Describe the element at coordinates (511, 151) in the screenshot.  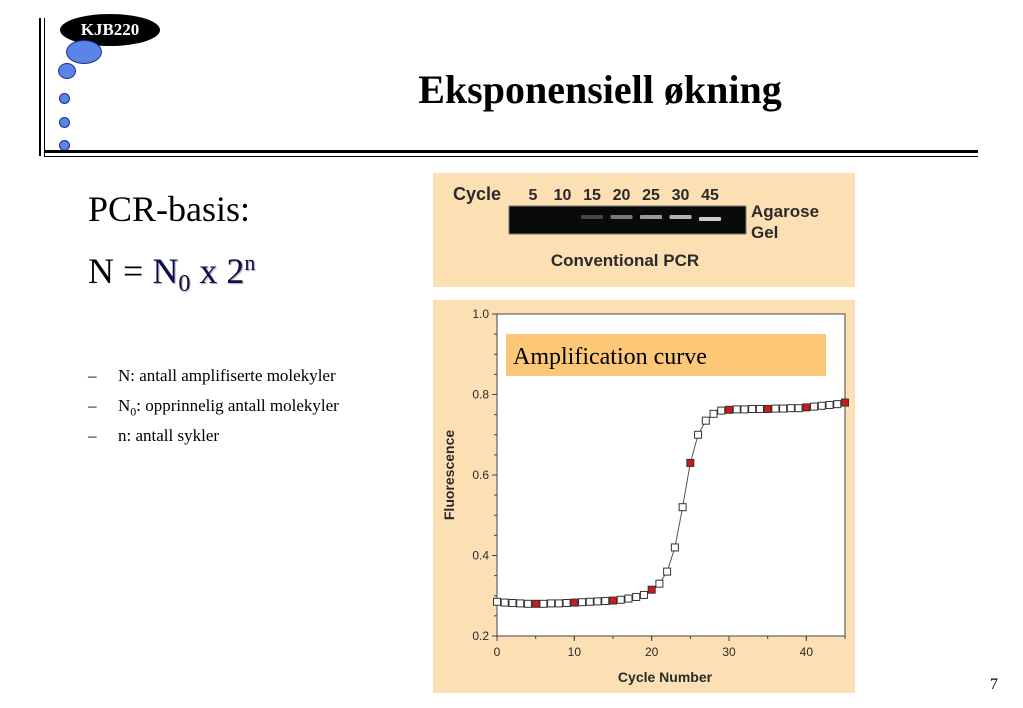
I see `header-rule-thick` at that location.